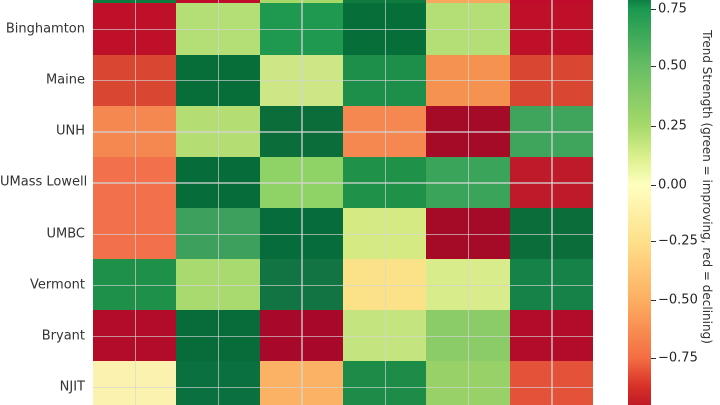 The image size is (720, 405). What do you see at coordinates (72, 387) in the screenshot?
I see `row-label-njit: NJIT` at bounding box center [72, 387].